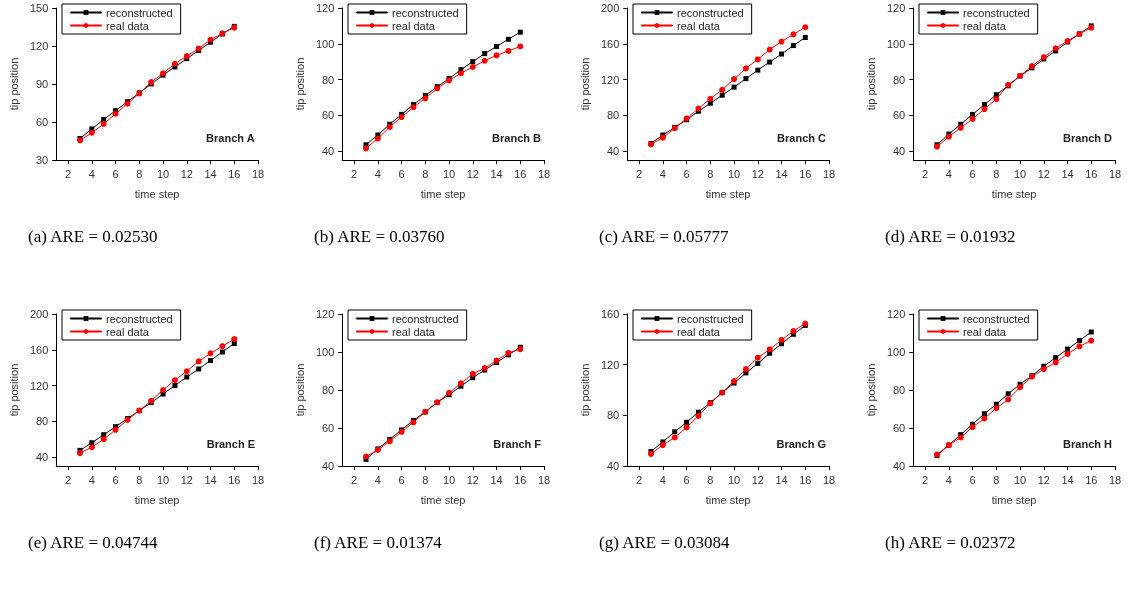  Describe the element at coordinates (1087, 443) in the screenshot. I see `annotation: Branch H` at that location.